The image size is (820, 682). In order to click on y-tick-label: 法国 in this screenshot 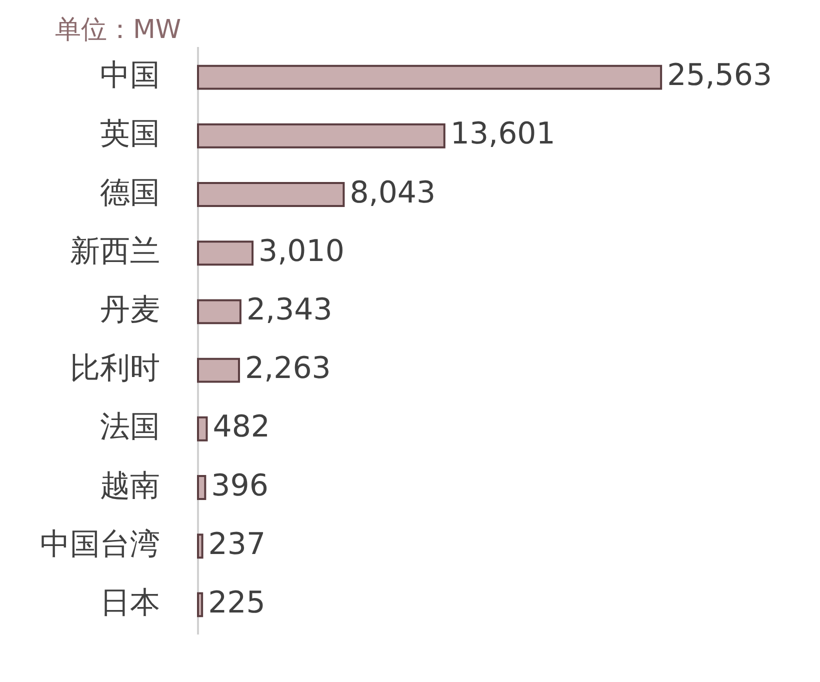, I will do `click(130, 427)`.